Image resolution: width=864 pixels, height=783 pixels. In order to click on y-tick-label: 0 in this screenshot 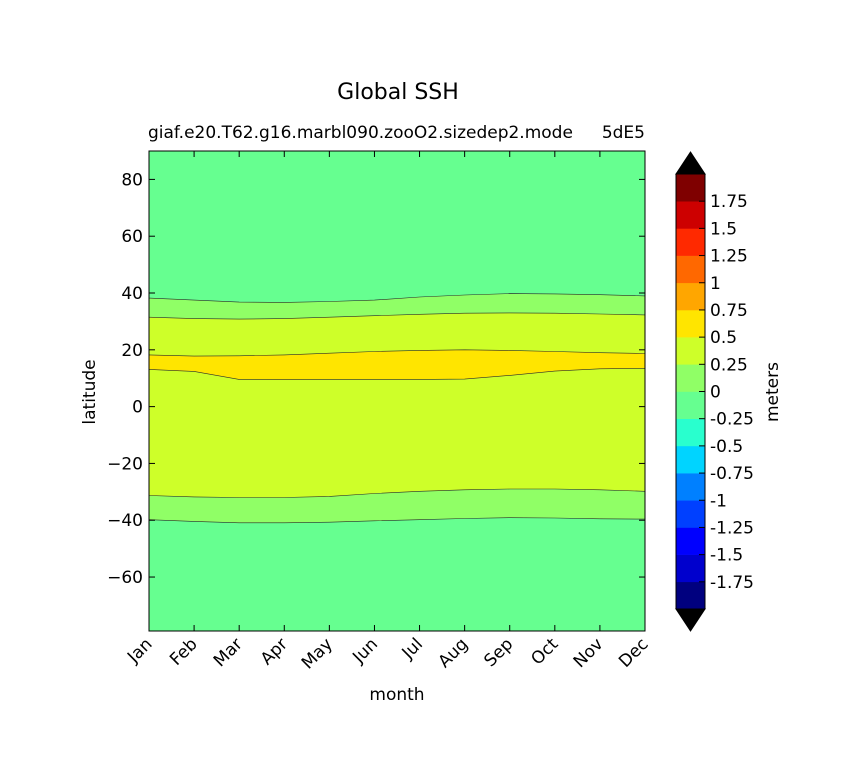, I will do `click(137, 408)`.